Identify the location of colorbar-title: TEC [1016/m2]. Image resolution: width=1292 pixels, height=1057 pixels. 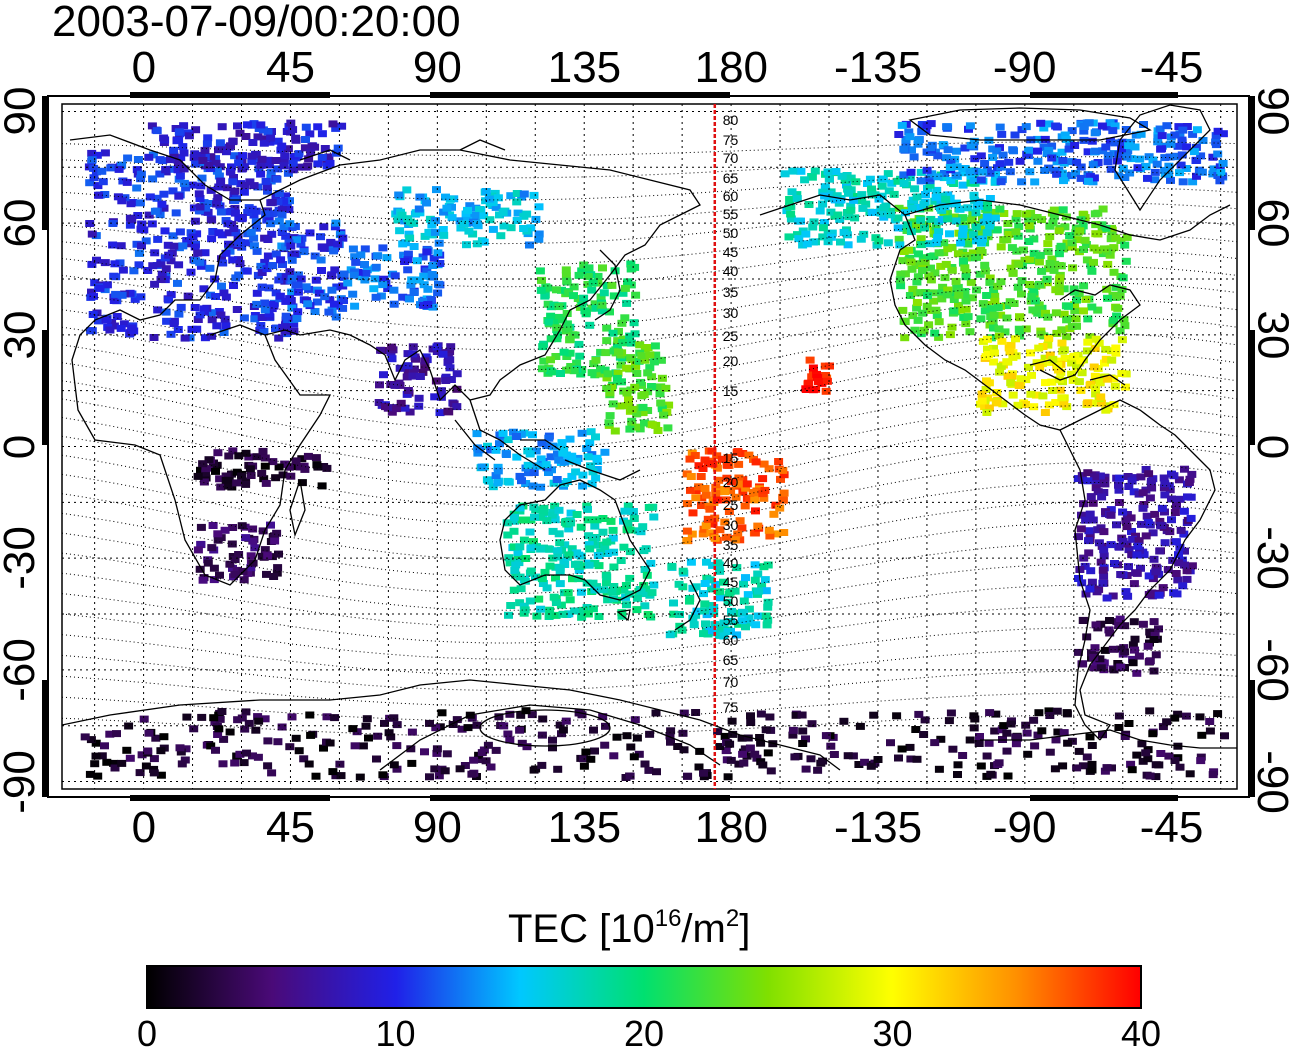
(629, 928).